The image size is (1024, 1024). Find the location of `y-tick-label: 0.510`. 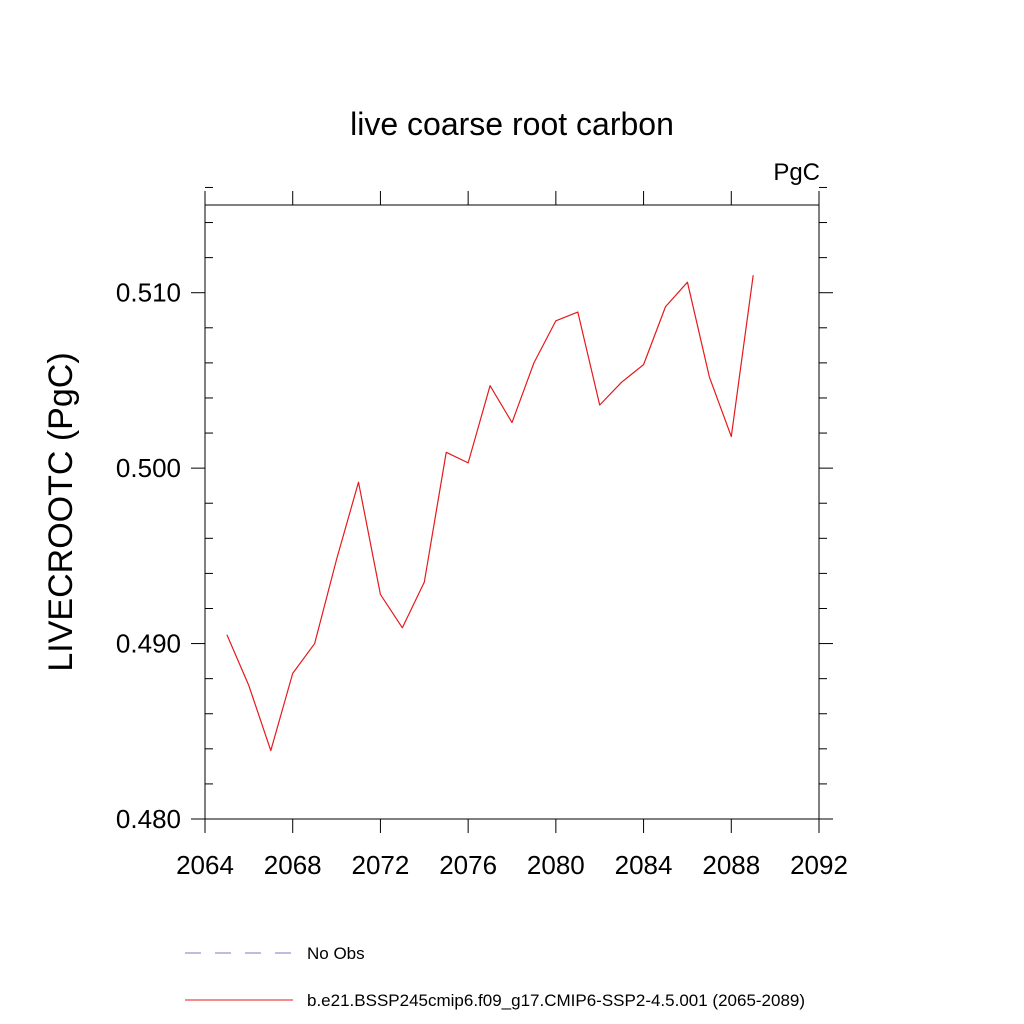

y-tick-label: 0.510 is located at coordinates (148, 293).